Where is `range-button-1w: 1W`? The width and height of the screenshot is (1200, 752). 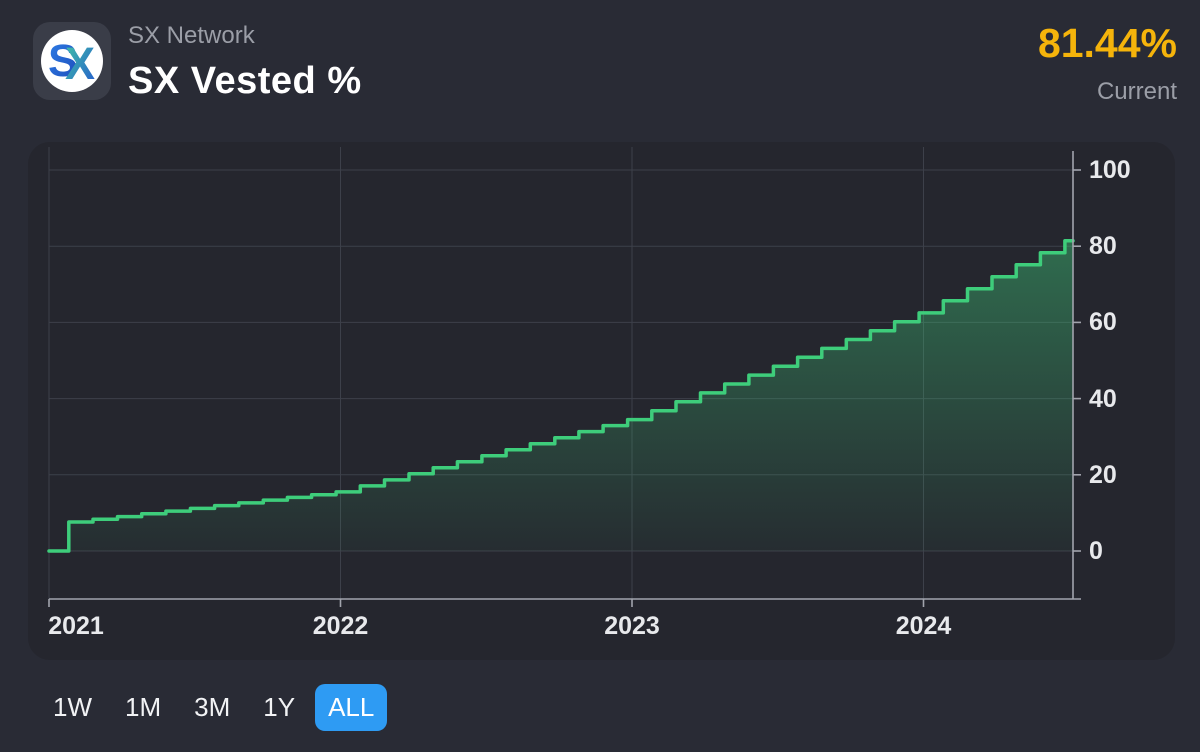
range-button-1w: 1W is located at coordinates (72, 707).